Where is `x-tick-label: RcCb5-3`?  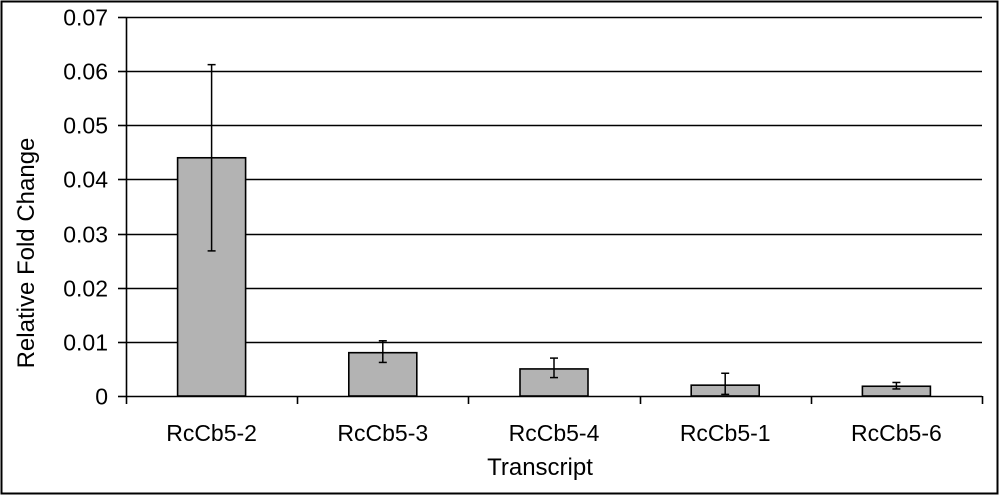 x-tick-label: RcCb5-3 is located at coordinates (382, 433).